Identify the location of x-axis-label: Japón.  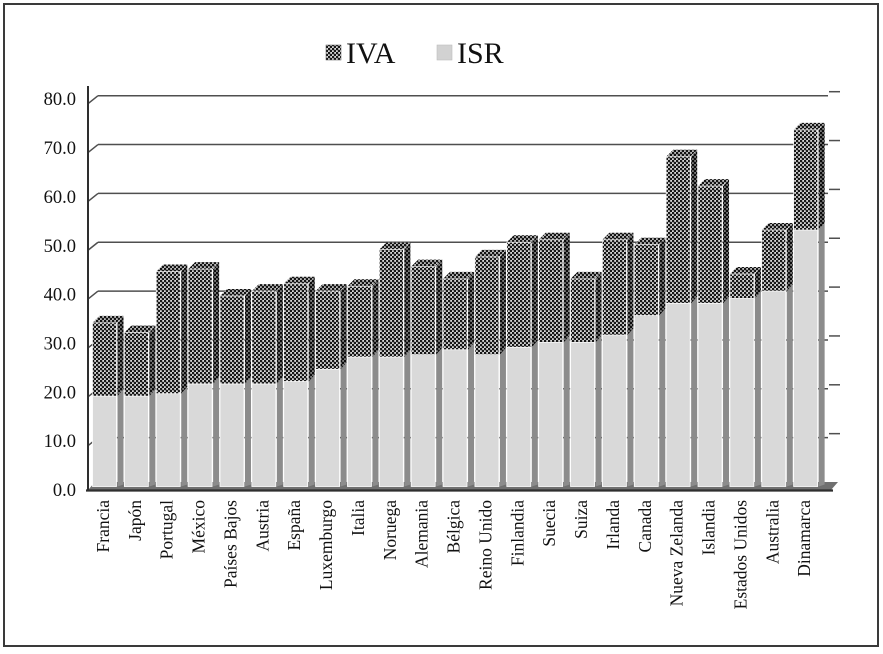
(135, 520).